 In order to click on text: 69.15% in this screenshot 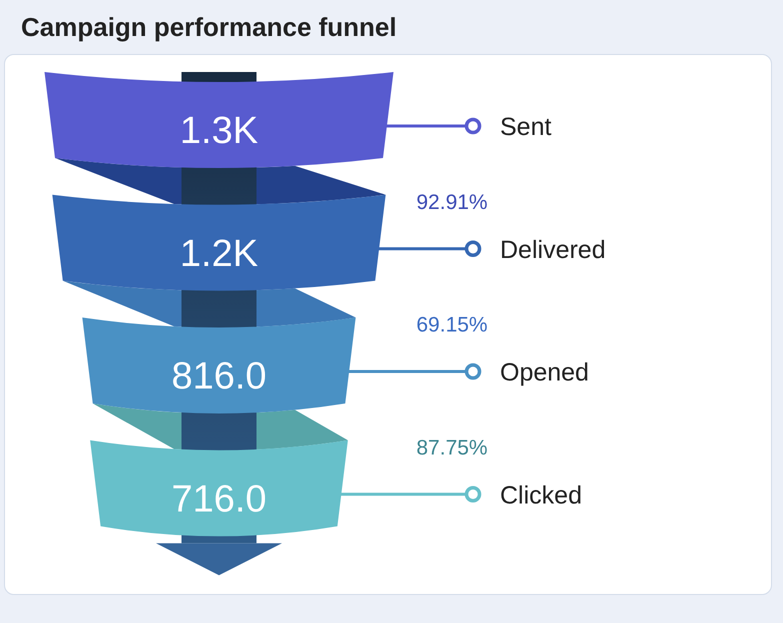, I will do `click(452, 325)`.